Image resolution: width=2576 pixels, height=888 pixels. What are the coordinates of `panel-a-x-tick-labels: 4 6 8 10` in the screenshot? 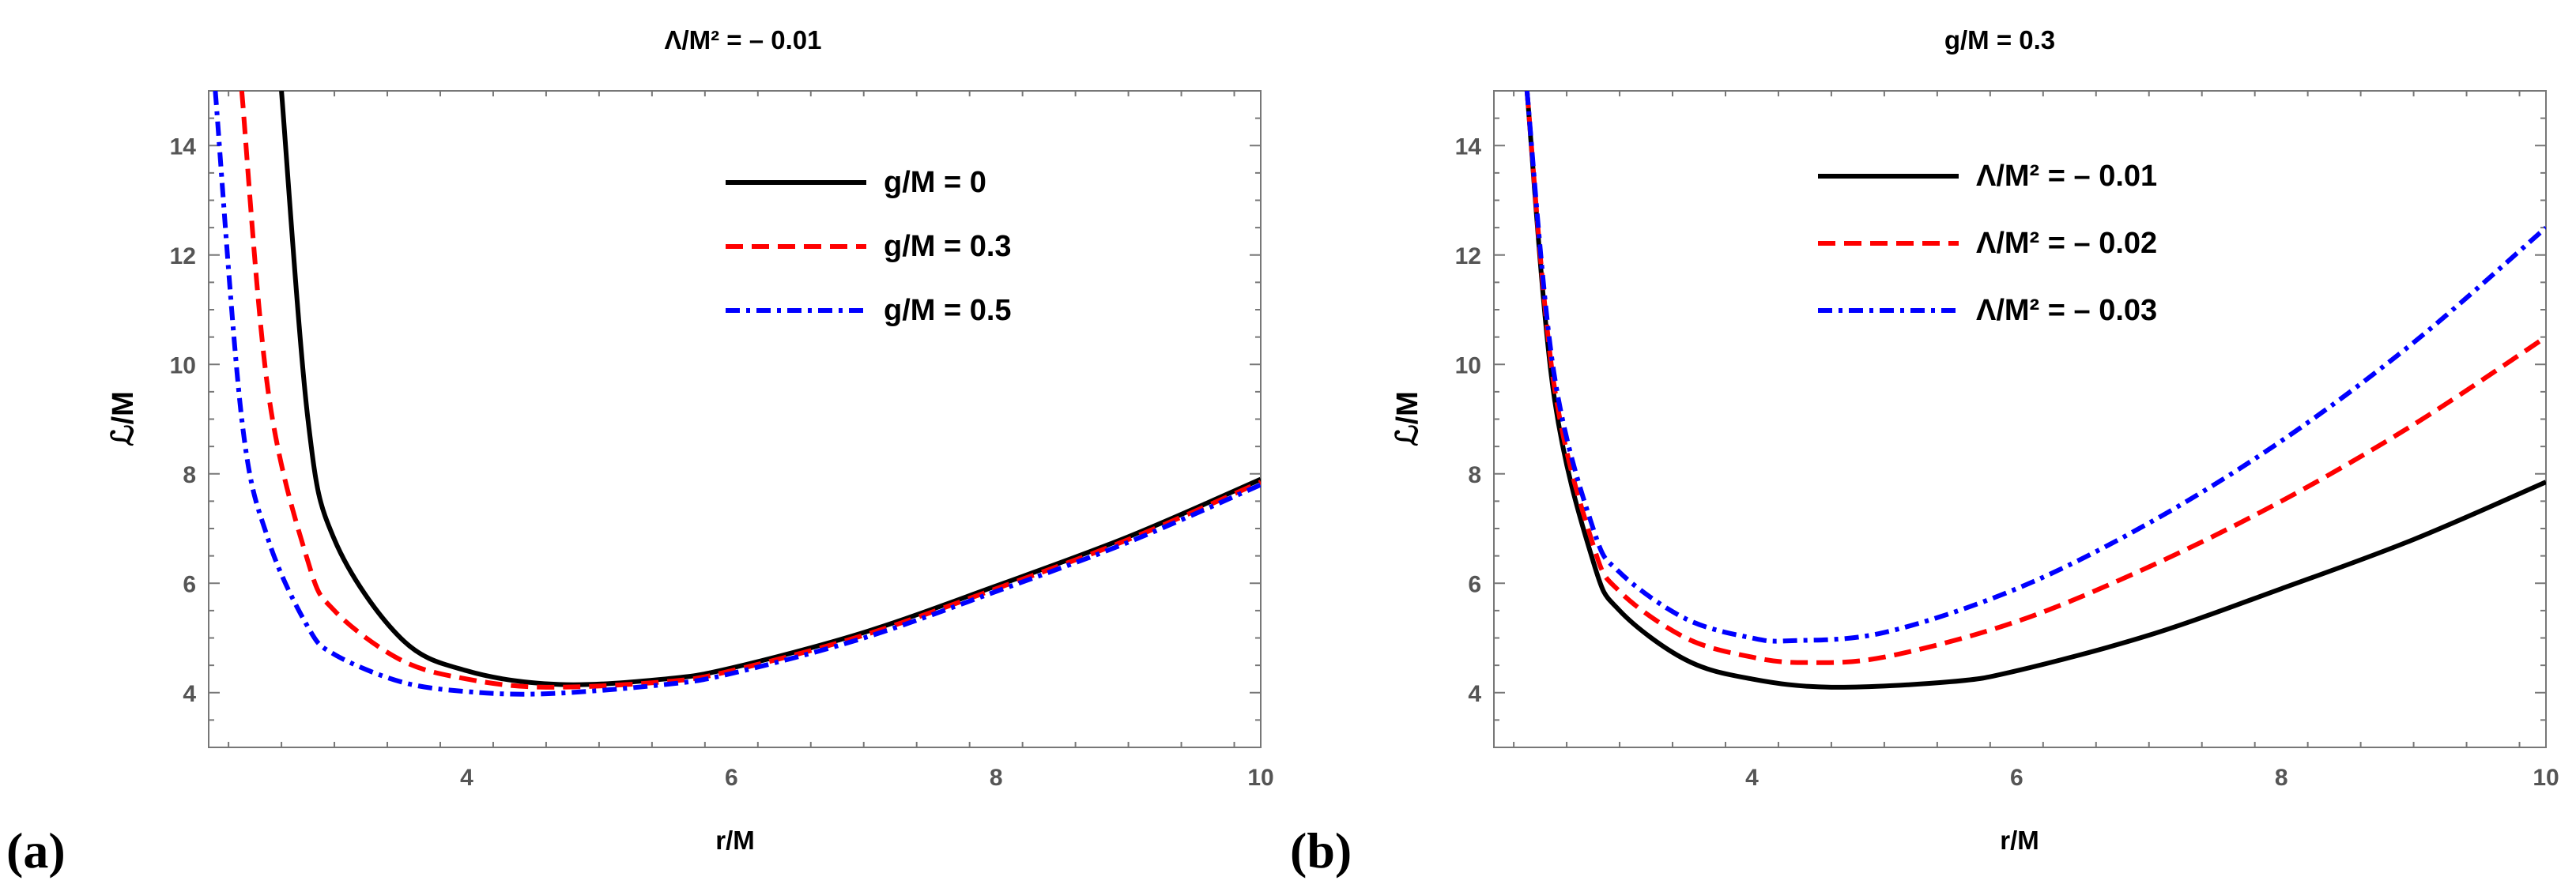 It's located at (867, 778).